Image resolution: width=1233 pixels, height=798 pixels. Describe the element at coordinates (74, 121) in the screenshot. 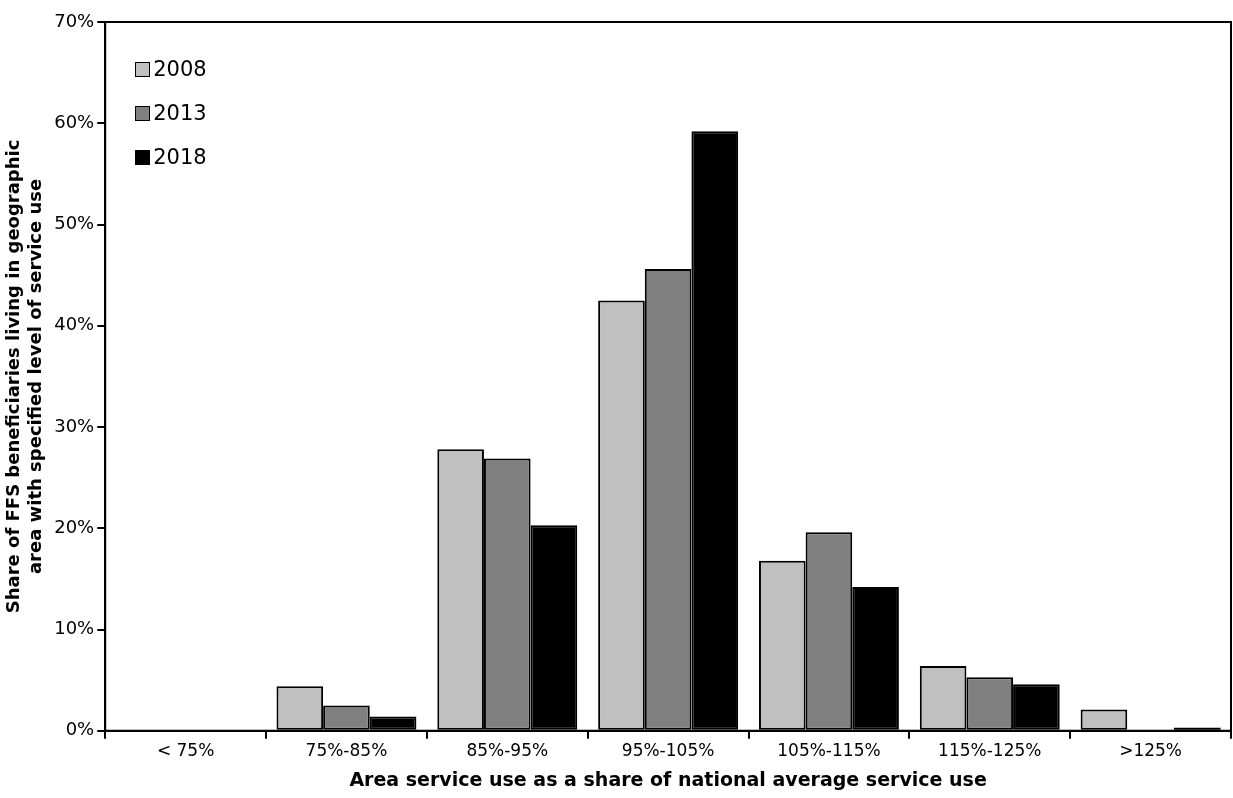

I see `y-tick-label: 60%` at that location.